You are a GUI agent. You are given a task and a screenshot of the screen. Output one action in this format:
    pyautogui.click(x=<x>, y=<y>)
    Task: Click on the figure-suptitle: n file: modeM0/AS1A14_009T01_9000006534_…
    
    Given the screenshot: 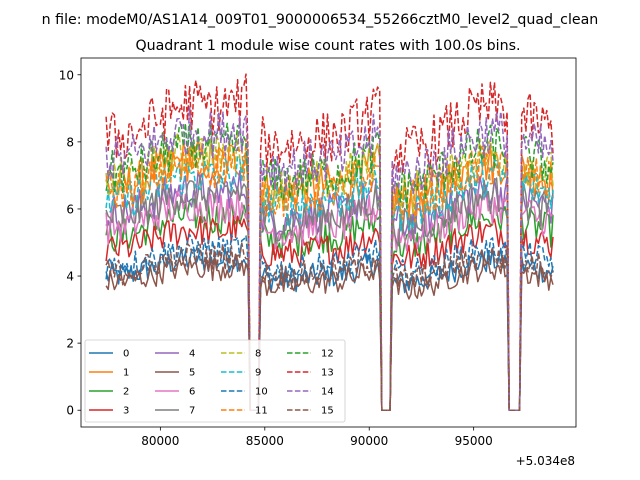 What is the action you would take?
    pyautogui.click(x=320, y=20)
    